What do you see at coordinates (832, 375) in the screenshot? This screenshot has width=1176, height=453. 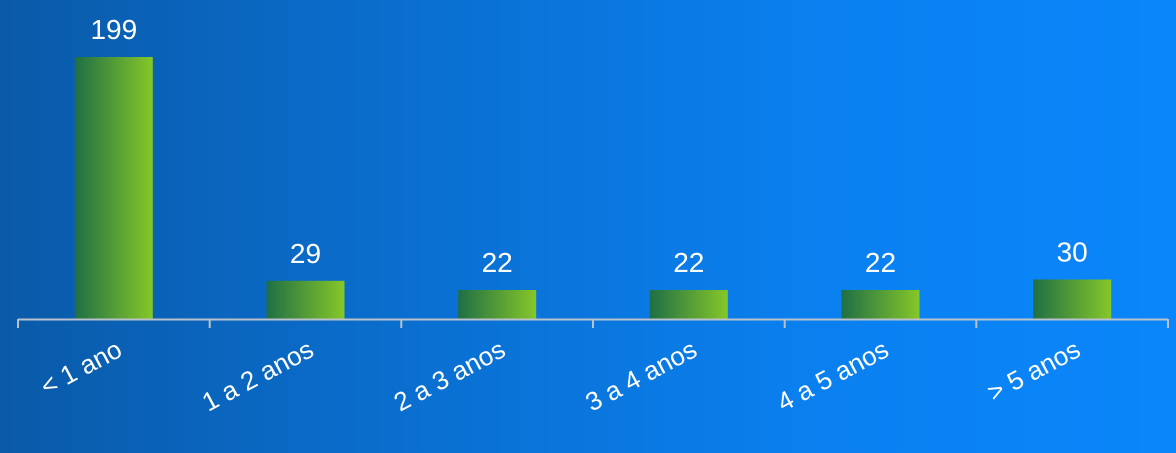 I see `x-tick-label-5: 4 a 5 anos` at bounding box center [832, 375].